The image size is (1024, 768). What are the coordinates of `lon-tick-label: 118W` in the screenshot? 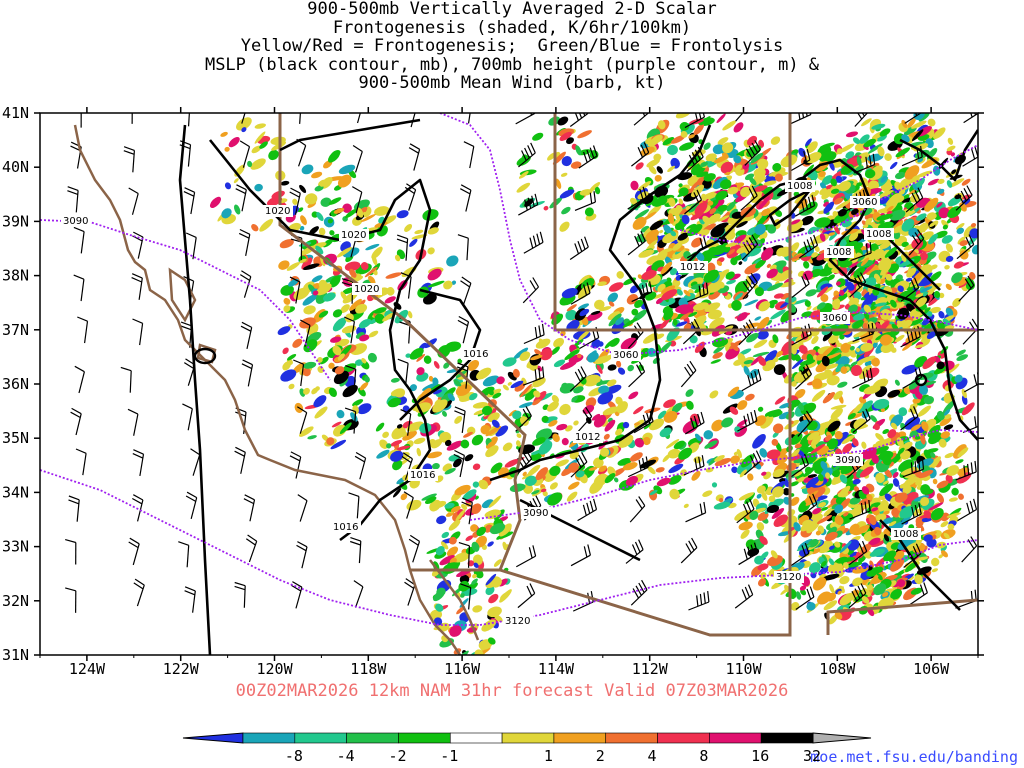 It's located at (368, 669).